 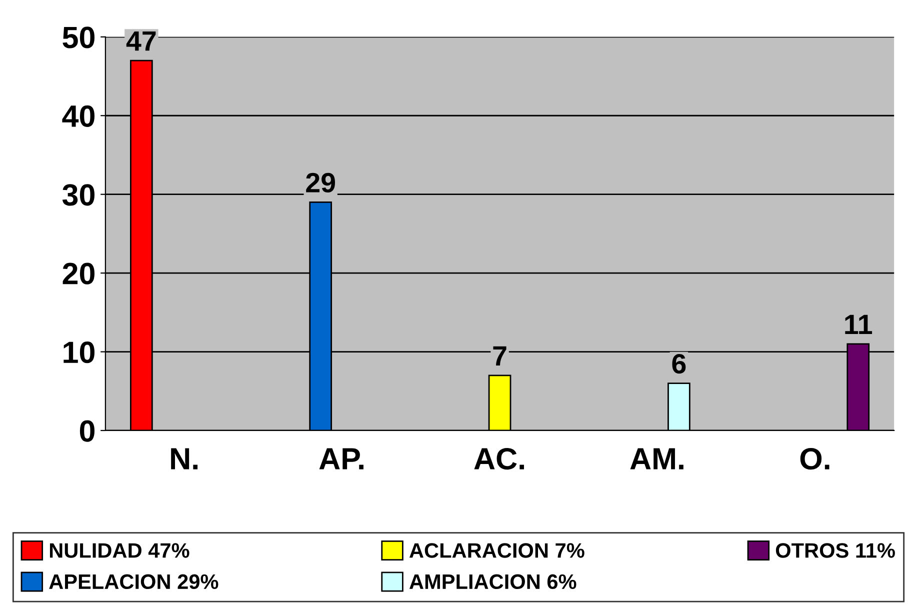 What do you see at coordinates (499, 459) in the screenshot?
I see `x-tick-label: AC.` at bounding box center [499, 459].